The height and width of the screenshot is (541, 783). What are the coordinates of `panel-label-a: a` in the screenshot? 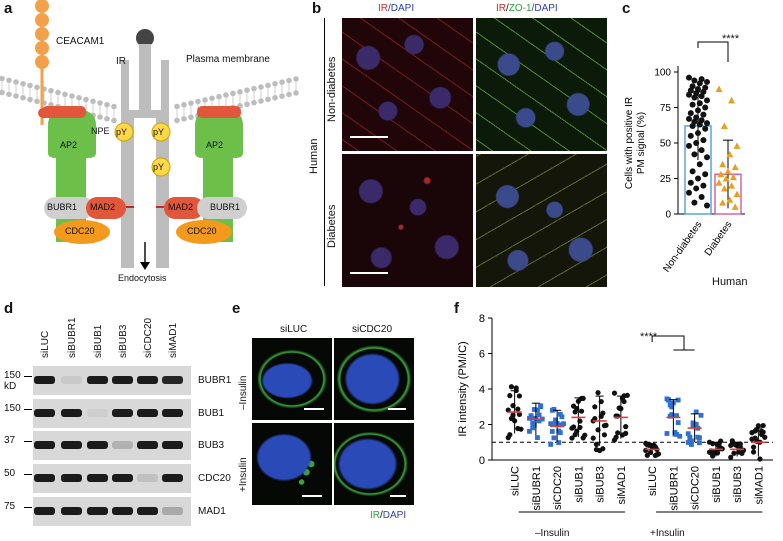 It's located at (8, 8).